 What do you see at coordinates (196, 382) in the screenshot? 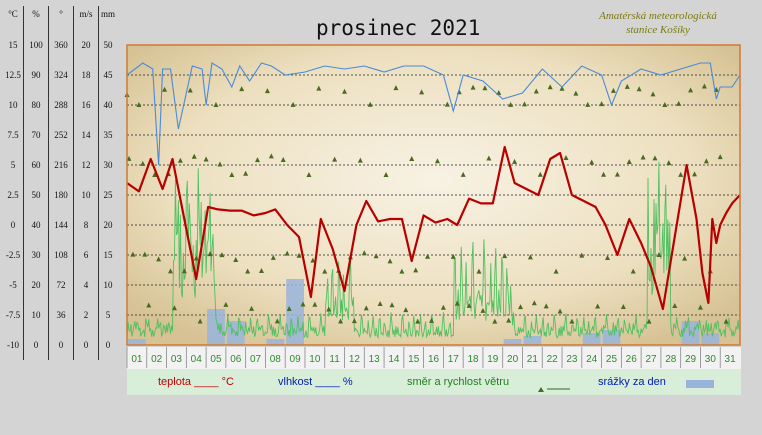
I see `legend-temperature: teplota ____ °C` at bounding box center [196, 382].